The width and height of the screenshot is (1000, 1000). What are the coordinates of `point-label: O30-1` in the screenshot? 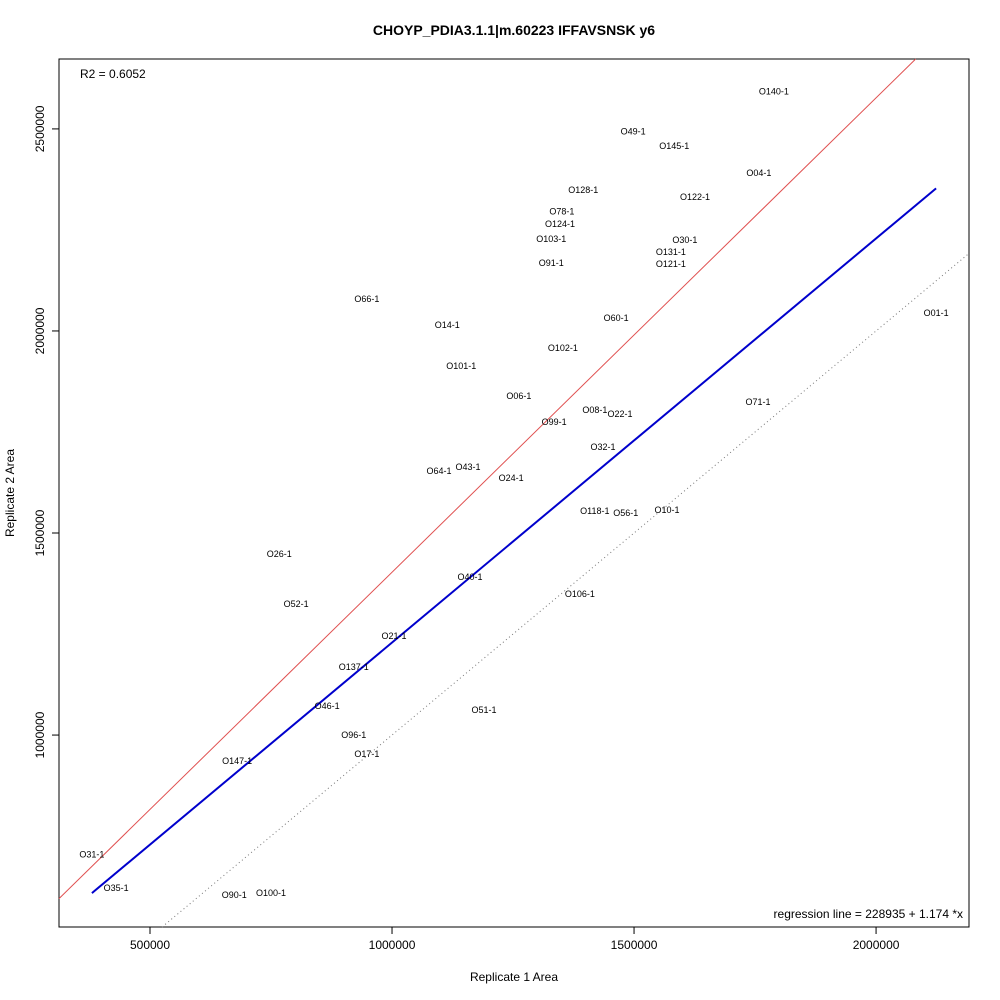 It's located at (684, 240).